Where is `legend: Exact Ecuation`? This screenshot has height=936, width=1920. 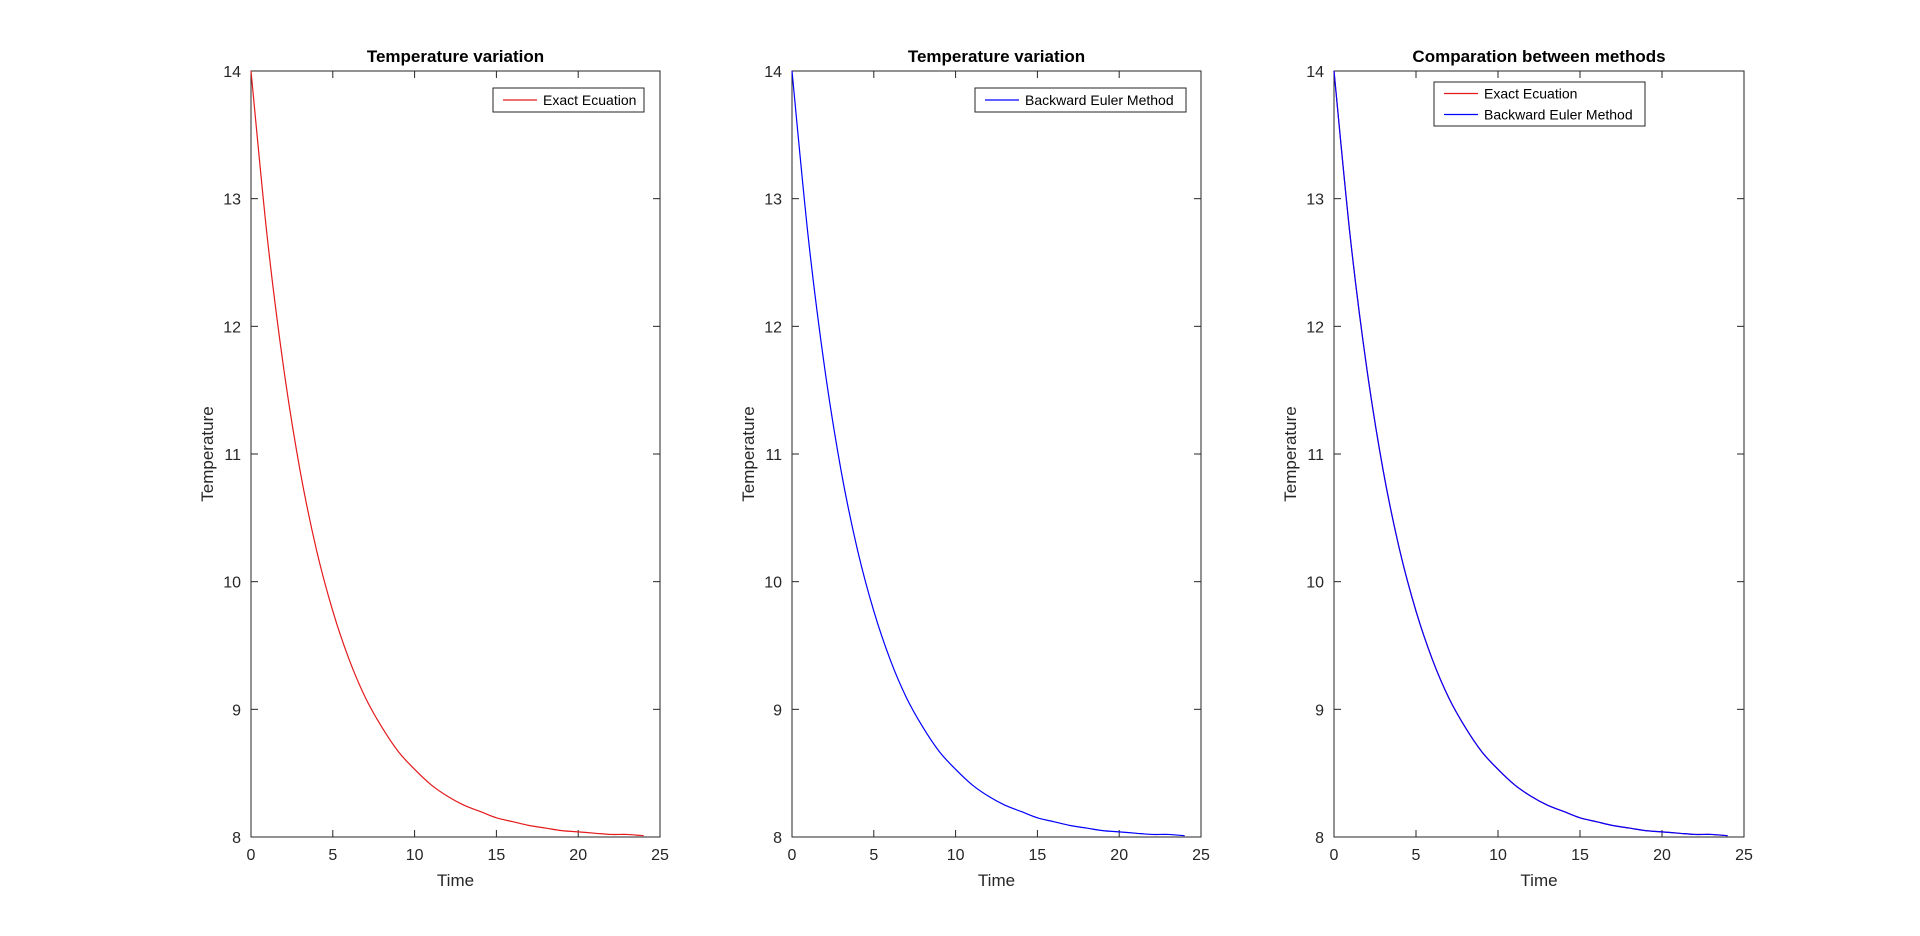
legend: Exact Ecuation is located at coordinates (568, 100).